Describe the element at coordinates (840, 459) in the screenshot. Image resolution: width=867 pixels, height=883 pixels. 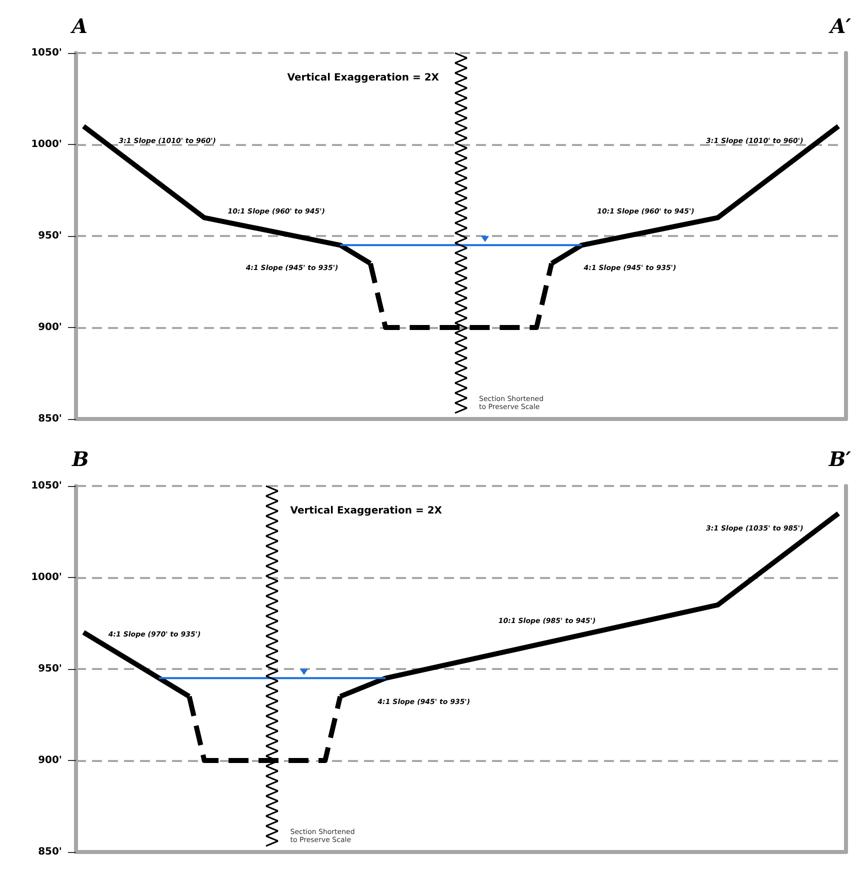
I see `text: B′` at that location.